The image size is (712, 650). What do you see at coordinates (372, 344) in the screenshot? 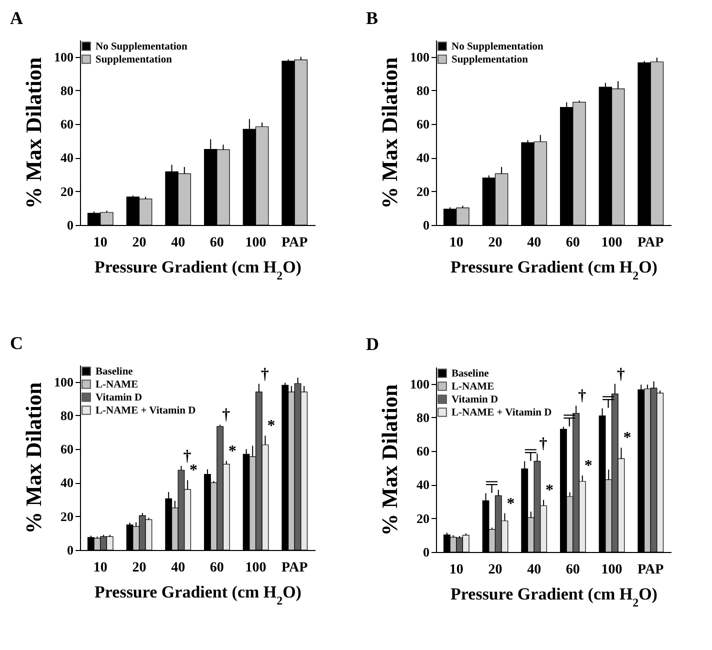
I see `chart-title: D` at bounding box center [372, 344].